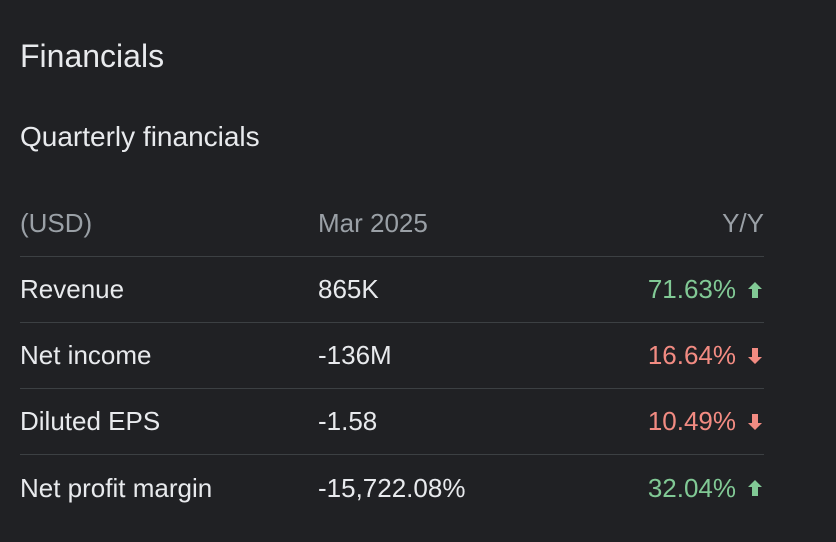 This screenshot has width=836, height=542. Describe the element at coordinates (743, 222) in the screenshot. I see `header-yoy: Y/Y` at that location.